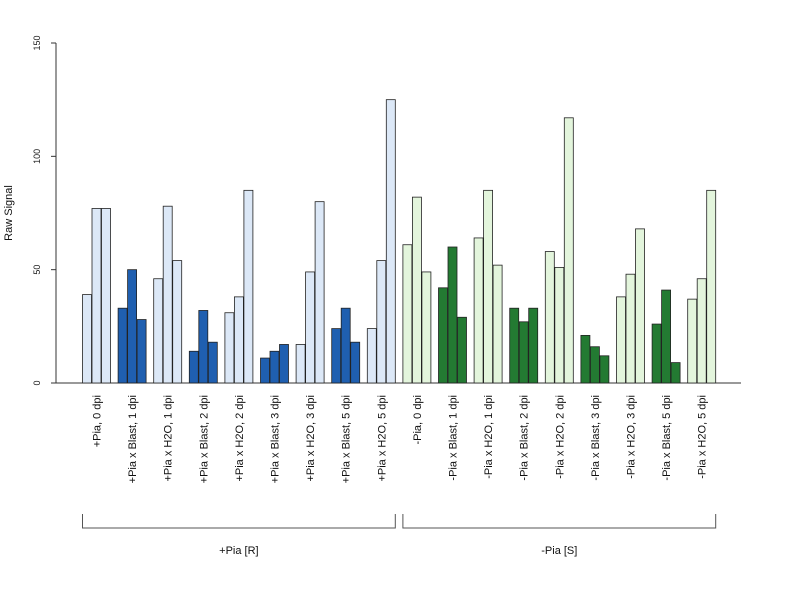 This screenshot has width=800, height=600. I want to click on category-label: +Pia x H2O, 5 dpi, so click(382, 438).